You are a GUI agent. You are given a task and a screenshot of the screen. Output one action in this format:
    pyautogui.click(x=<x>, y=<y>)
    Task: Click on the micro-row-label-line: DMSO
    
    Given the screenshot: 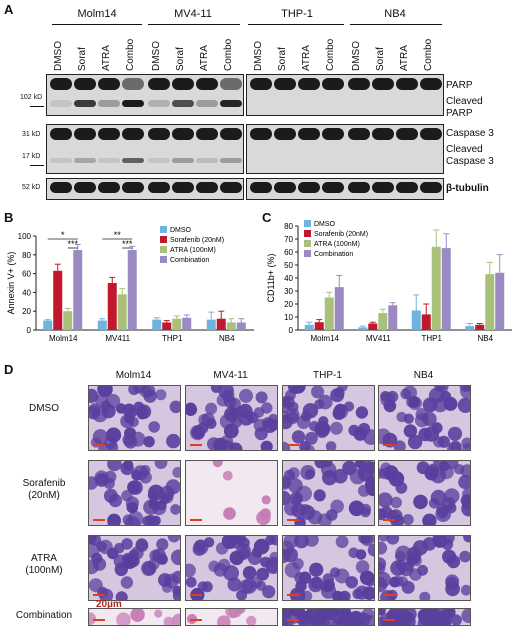 What is the action you would take?
    pyautogui.click(x=44, y=408)
    